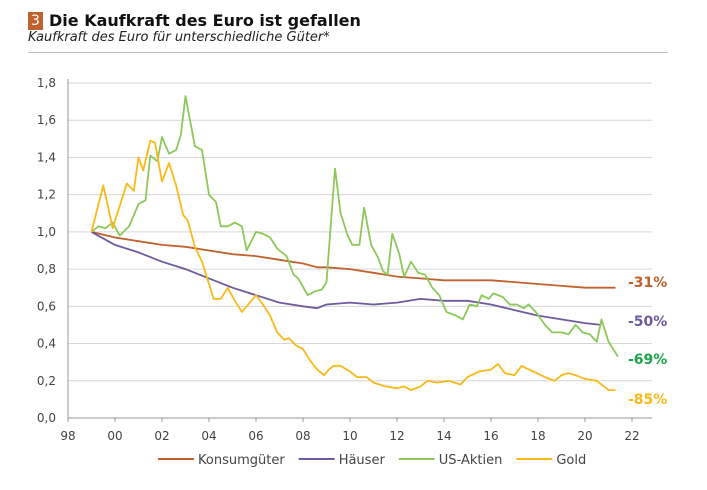 The width and height of the screenshot is (707, 490). I want to click on x-tick-label: 10, so click(349, 436).